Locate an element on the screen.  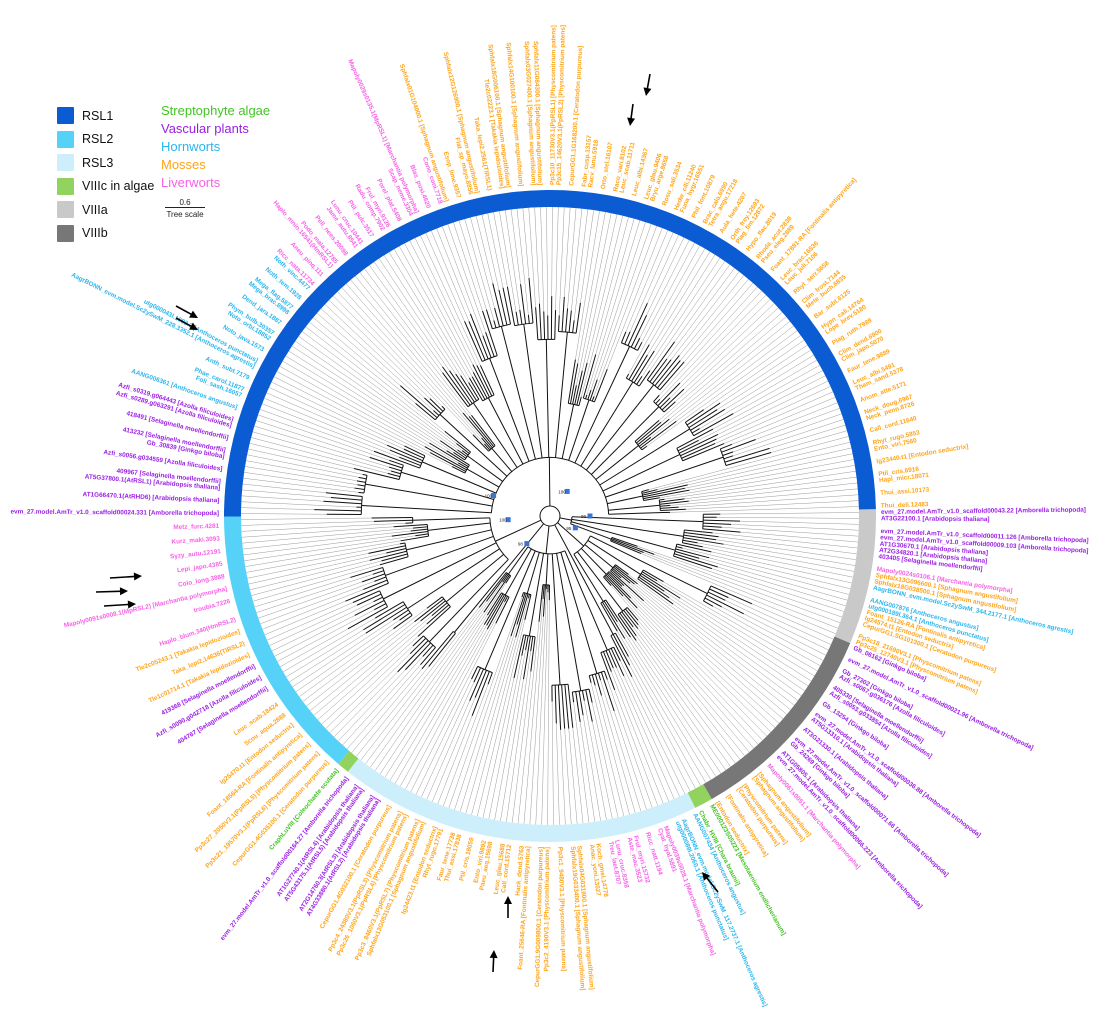
taxon-liverworts: Liverworts is located at coordinates (191, 182).